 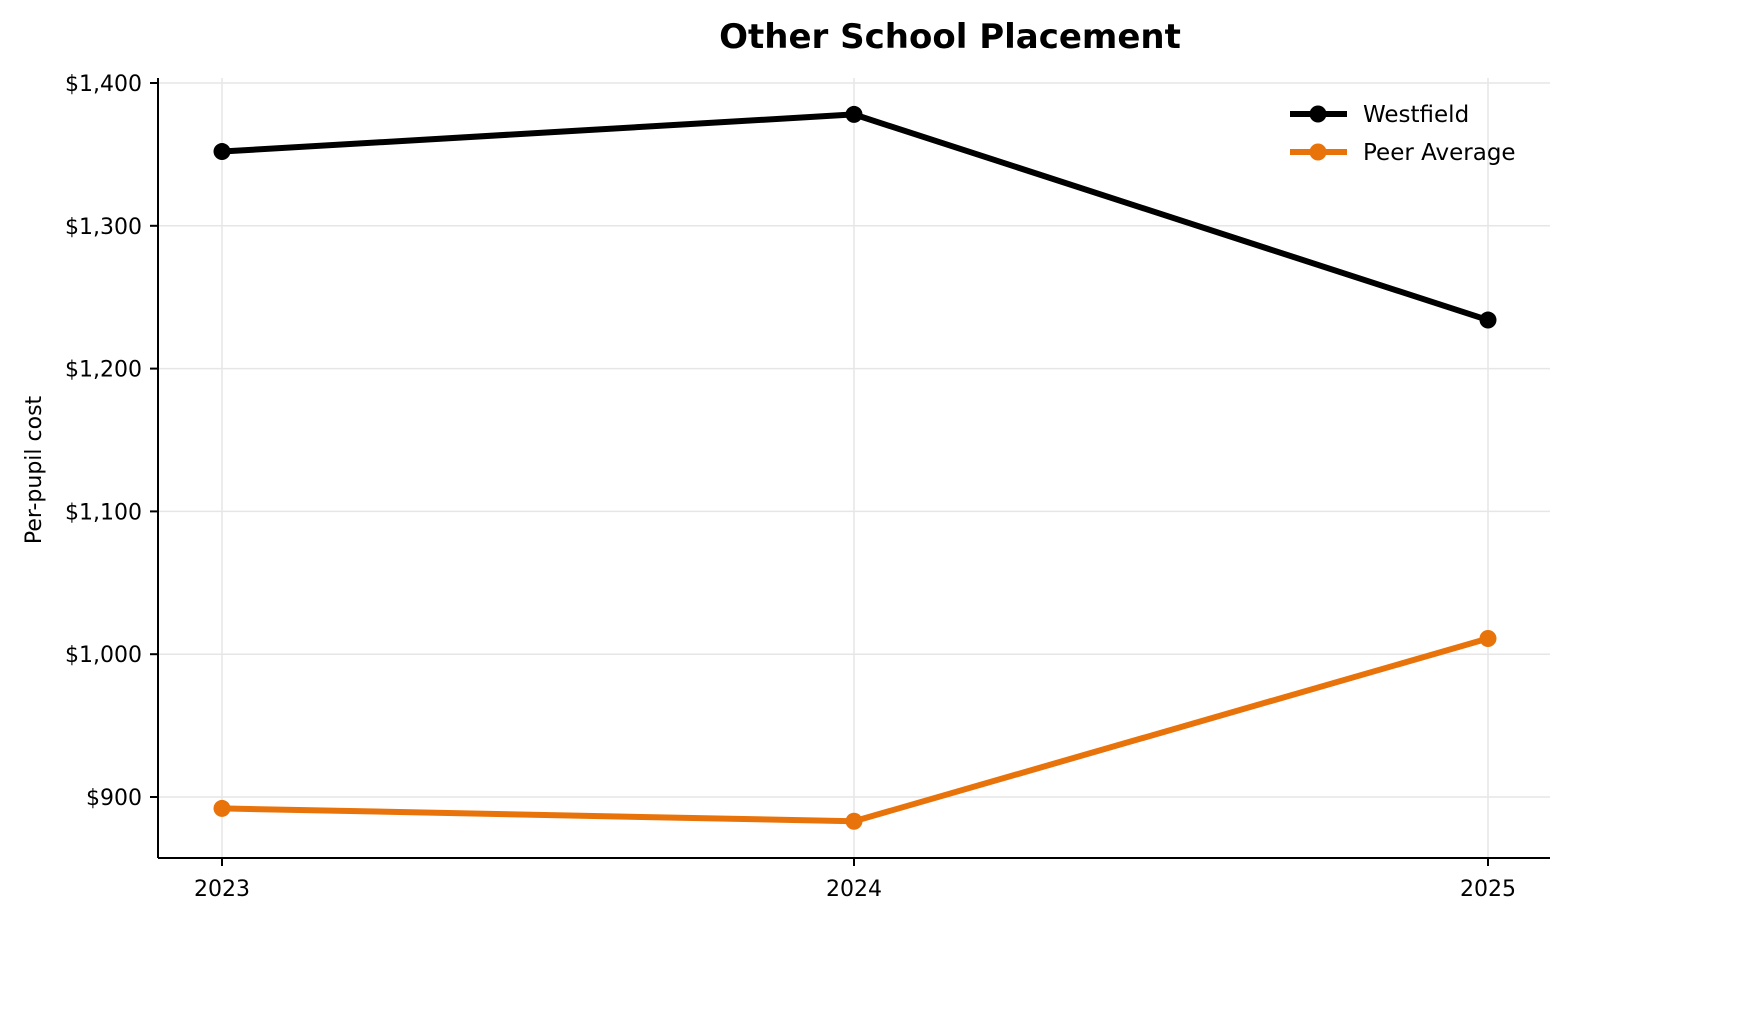 I want to click on legend-item: Westfield, so click(x=1379, y=115).